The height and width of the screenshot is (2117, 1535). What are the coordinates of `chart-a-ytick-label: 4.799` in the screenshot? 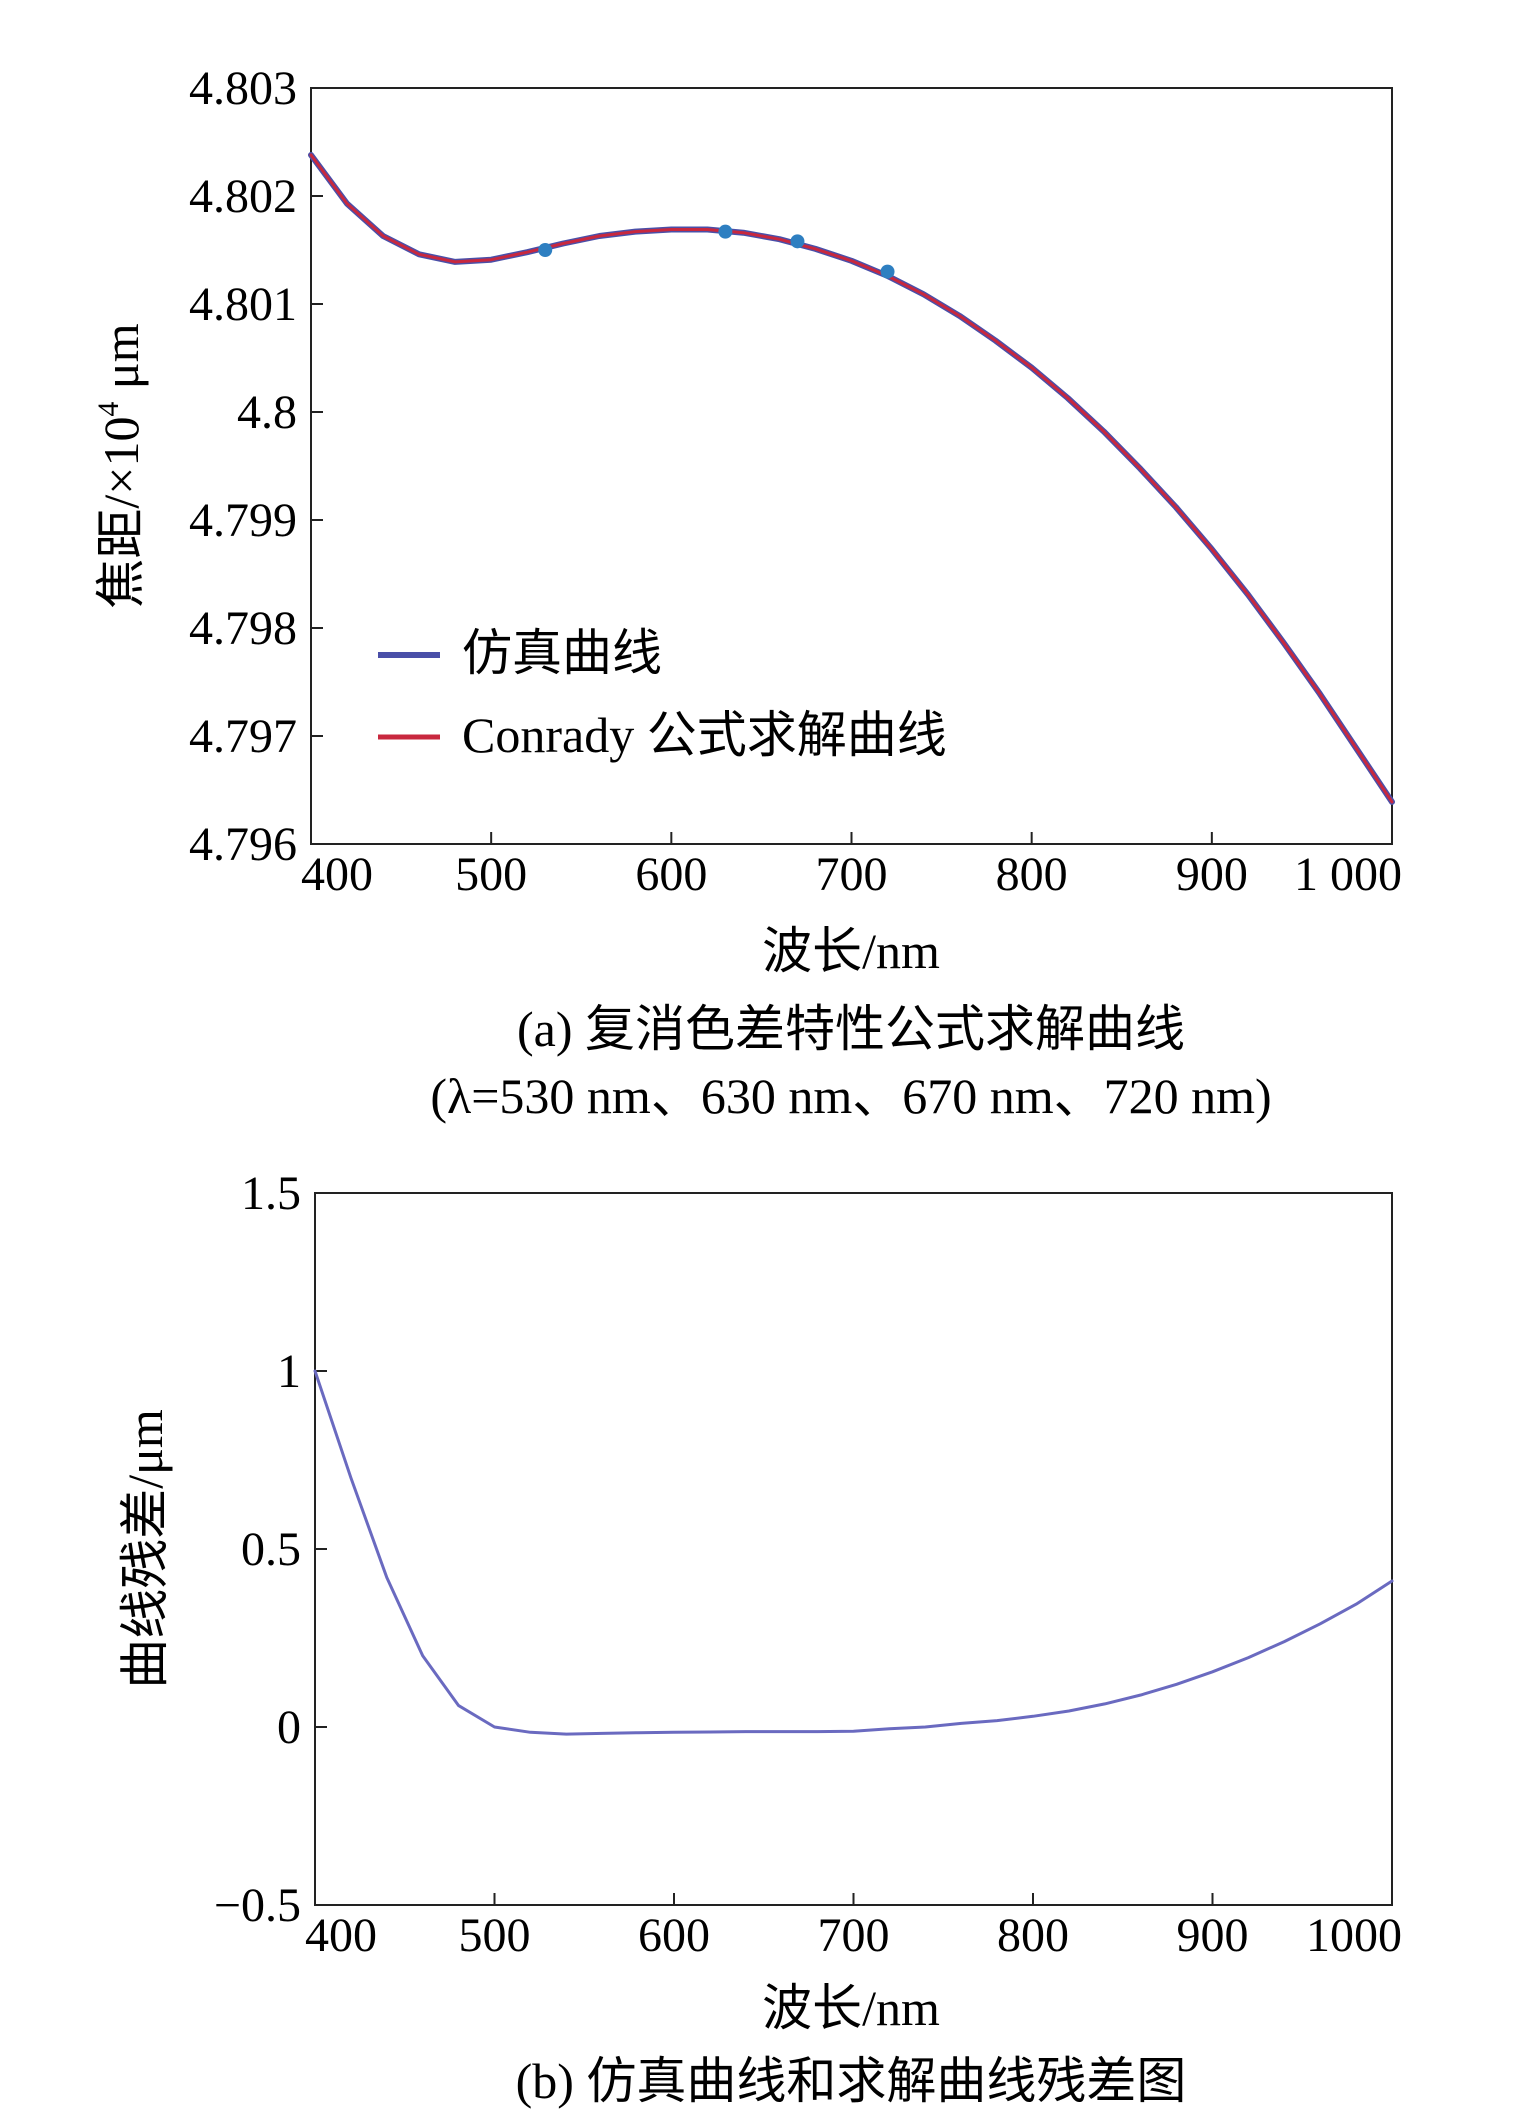 It's located at (243, 520).